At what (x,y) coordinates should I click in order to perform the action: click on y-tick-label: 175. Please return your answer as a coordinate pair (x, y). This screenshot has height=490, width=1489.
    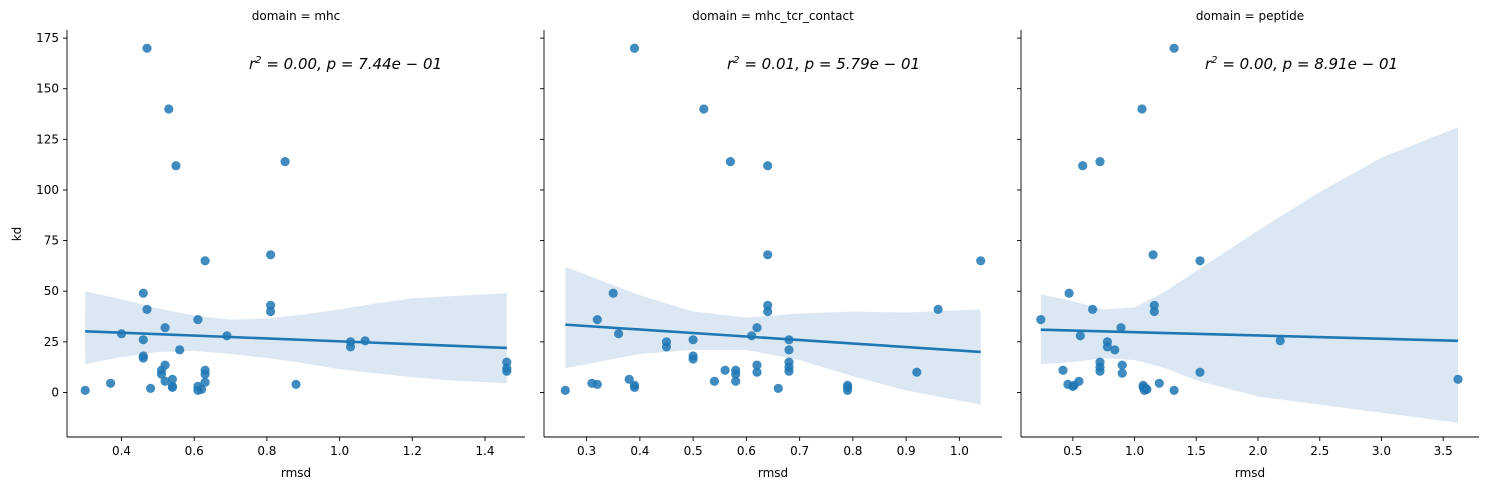
    Looking at the image, I should click on (47, 38).